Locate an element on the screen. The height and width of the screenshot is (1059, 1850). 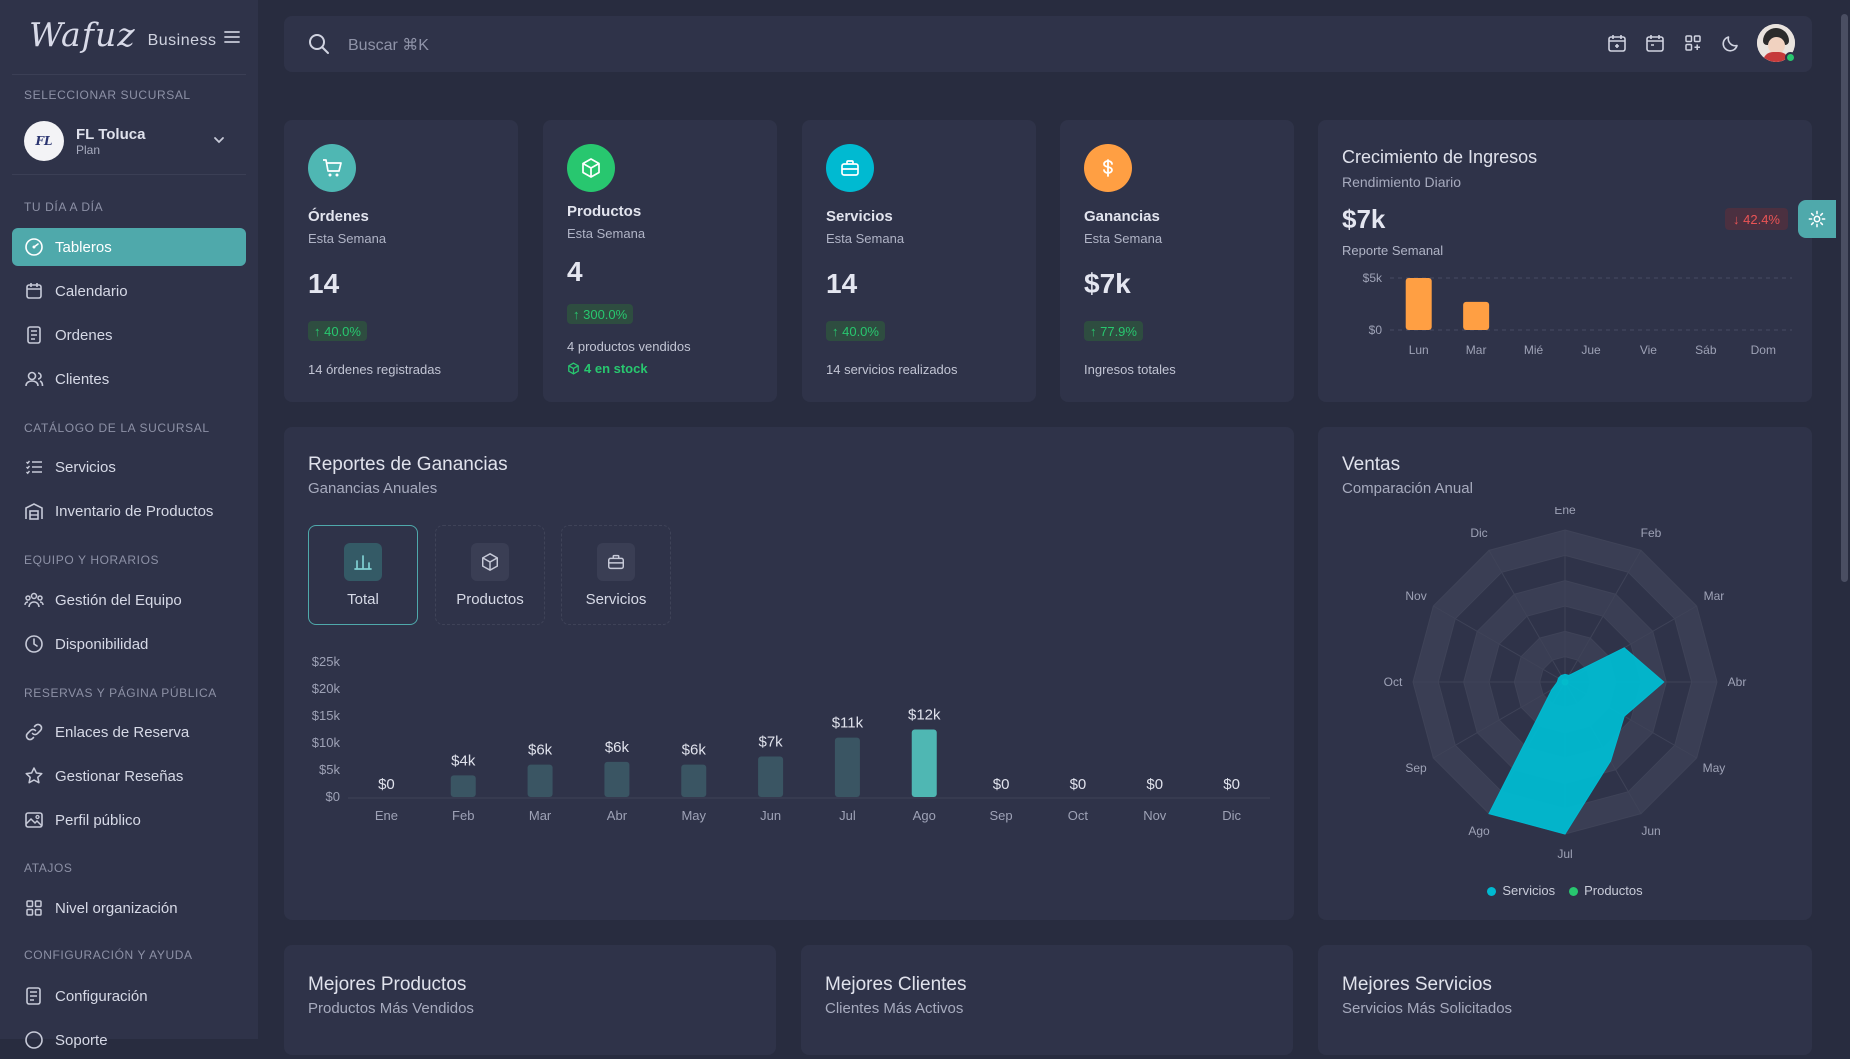
sales-radar-chart: Ene Feb Mar Abr May Jun Jul Ago Sep Oct Nov Dic is located at coordinates (1565, 684).